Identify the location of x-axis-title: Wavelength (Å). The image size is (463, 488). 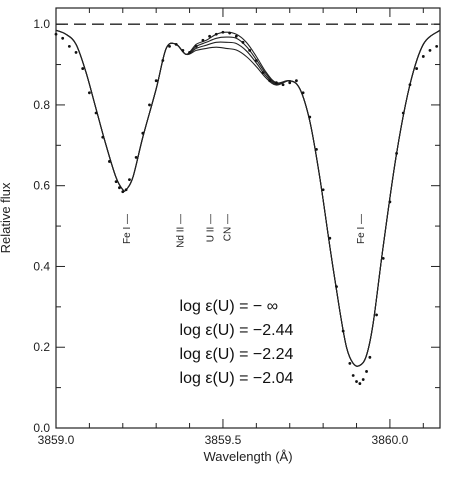
(247, 456).